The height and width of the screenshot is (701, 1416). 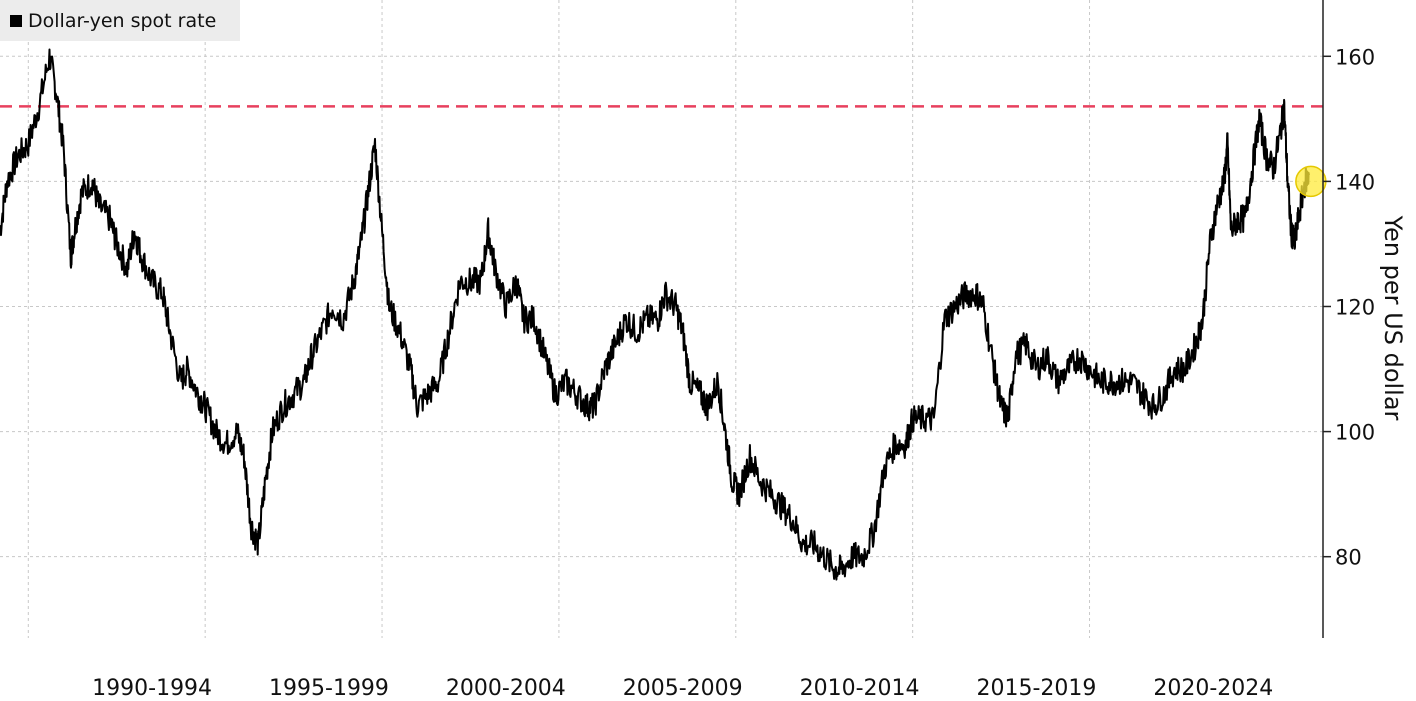 What do you see at coordinates (329, 688) in the screenshot?
I see `x-period-label-1: 1995-1999` at bounding box center [329, 688].